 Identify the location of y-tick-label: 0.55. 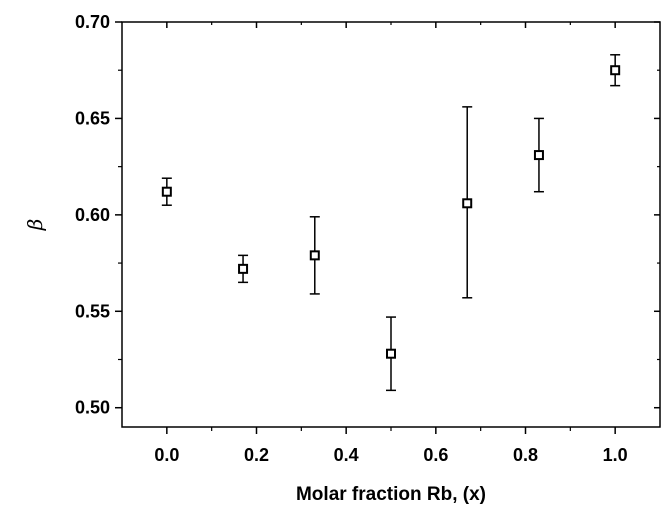
(92, 311).